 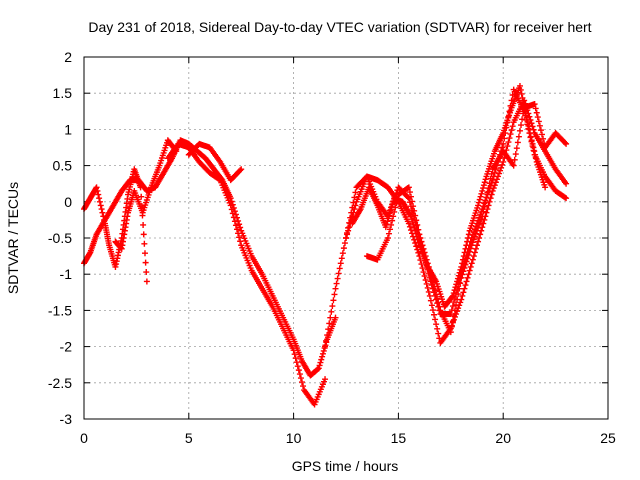 What do you see at coordinates (608, 438) in the screenshot?
I see `x-tick-label: 25` at bounding box center [608, 438].